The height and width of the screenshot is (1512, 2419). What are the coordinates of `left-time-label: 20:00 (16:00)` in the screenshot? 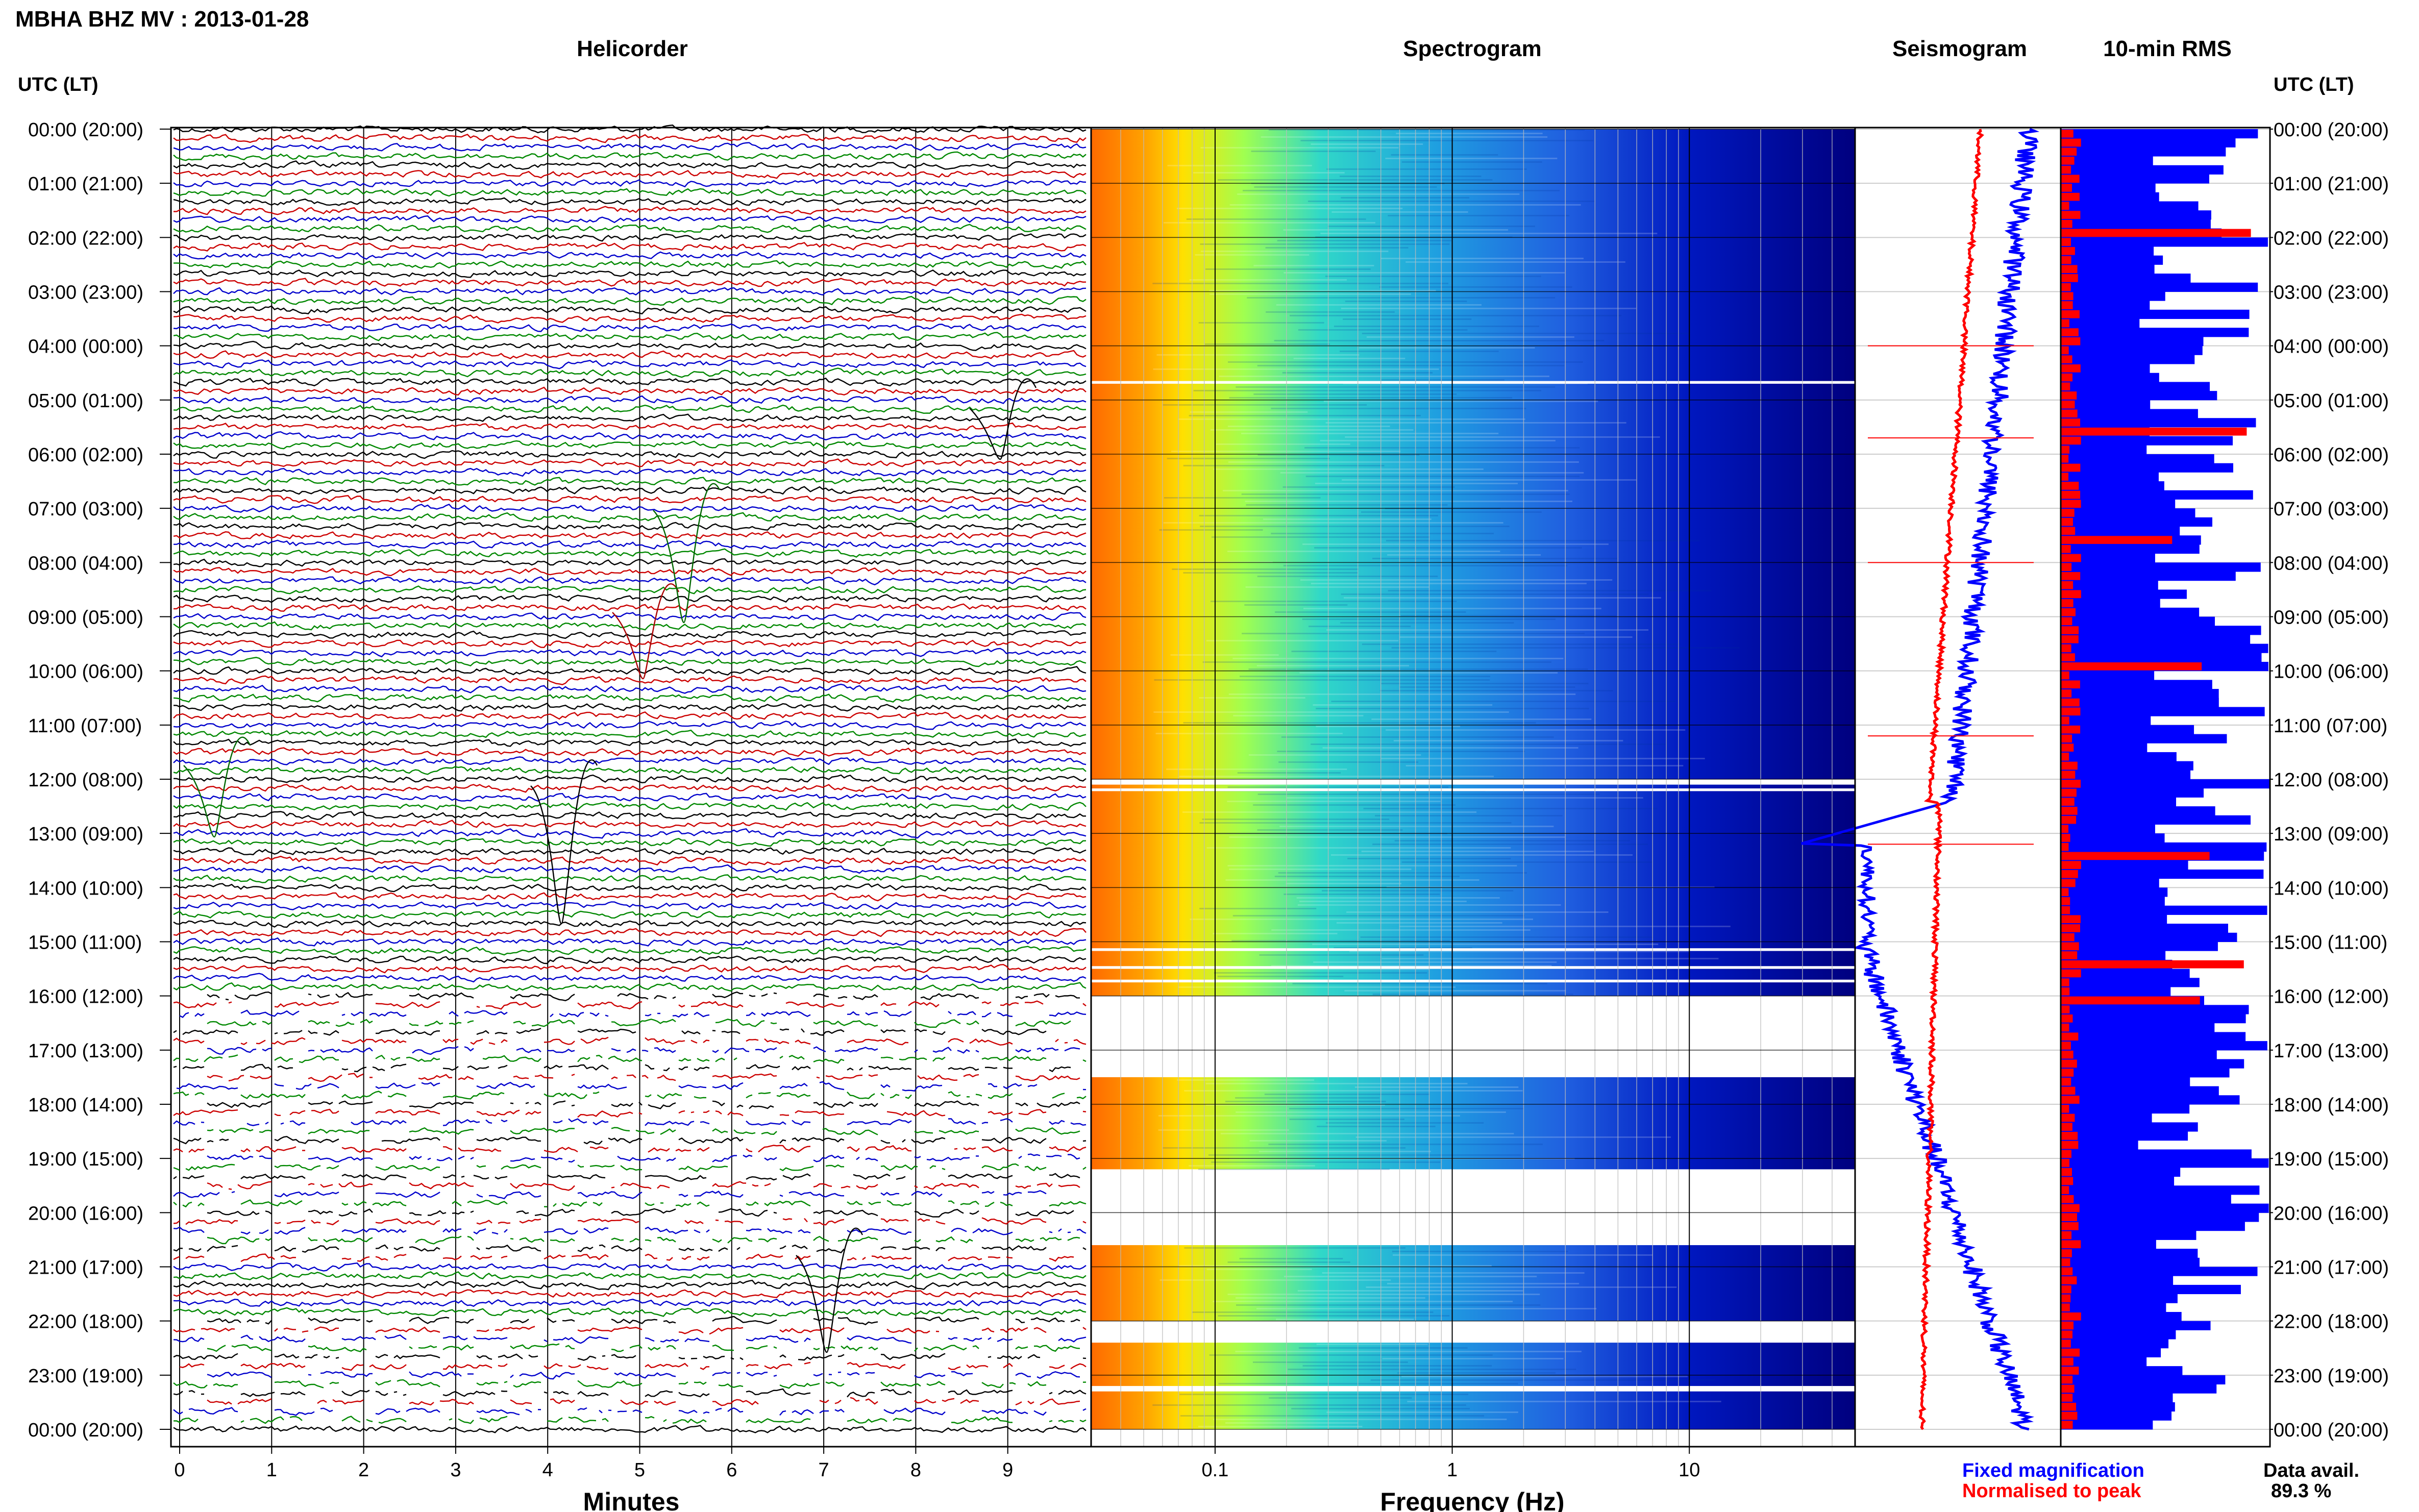 It's located at (85, 1213).